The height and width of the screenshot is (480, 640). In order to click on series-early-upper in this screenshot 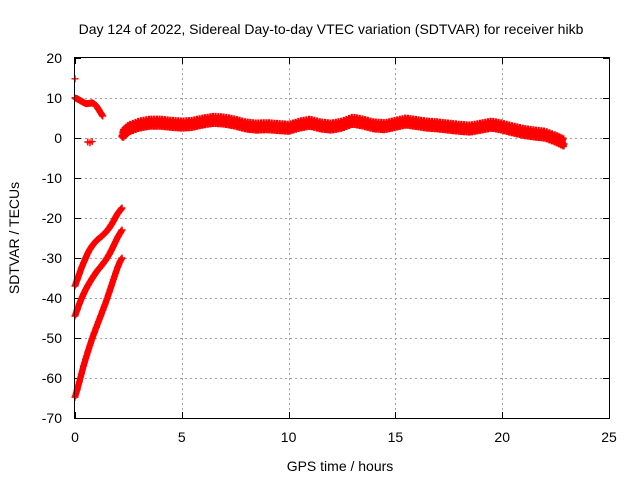, I will do `click(89, 107)`.